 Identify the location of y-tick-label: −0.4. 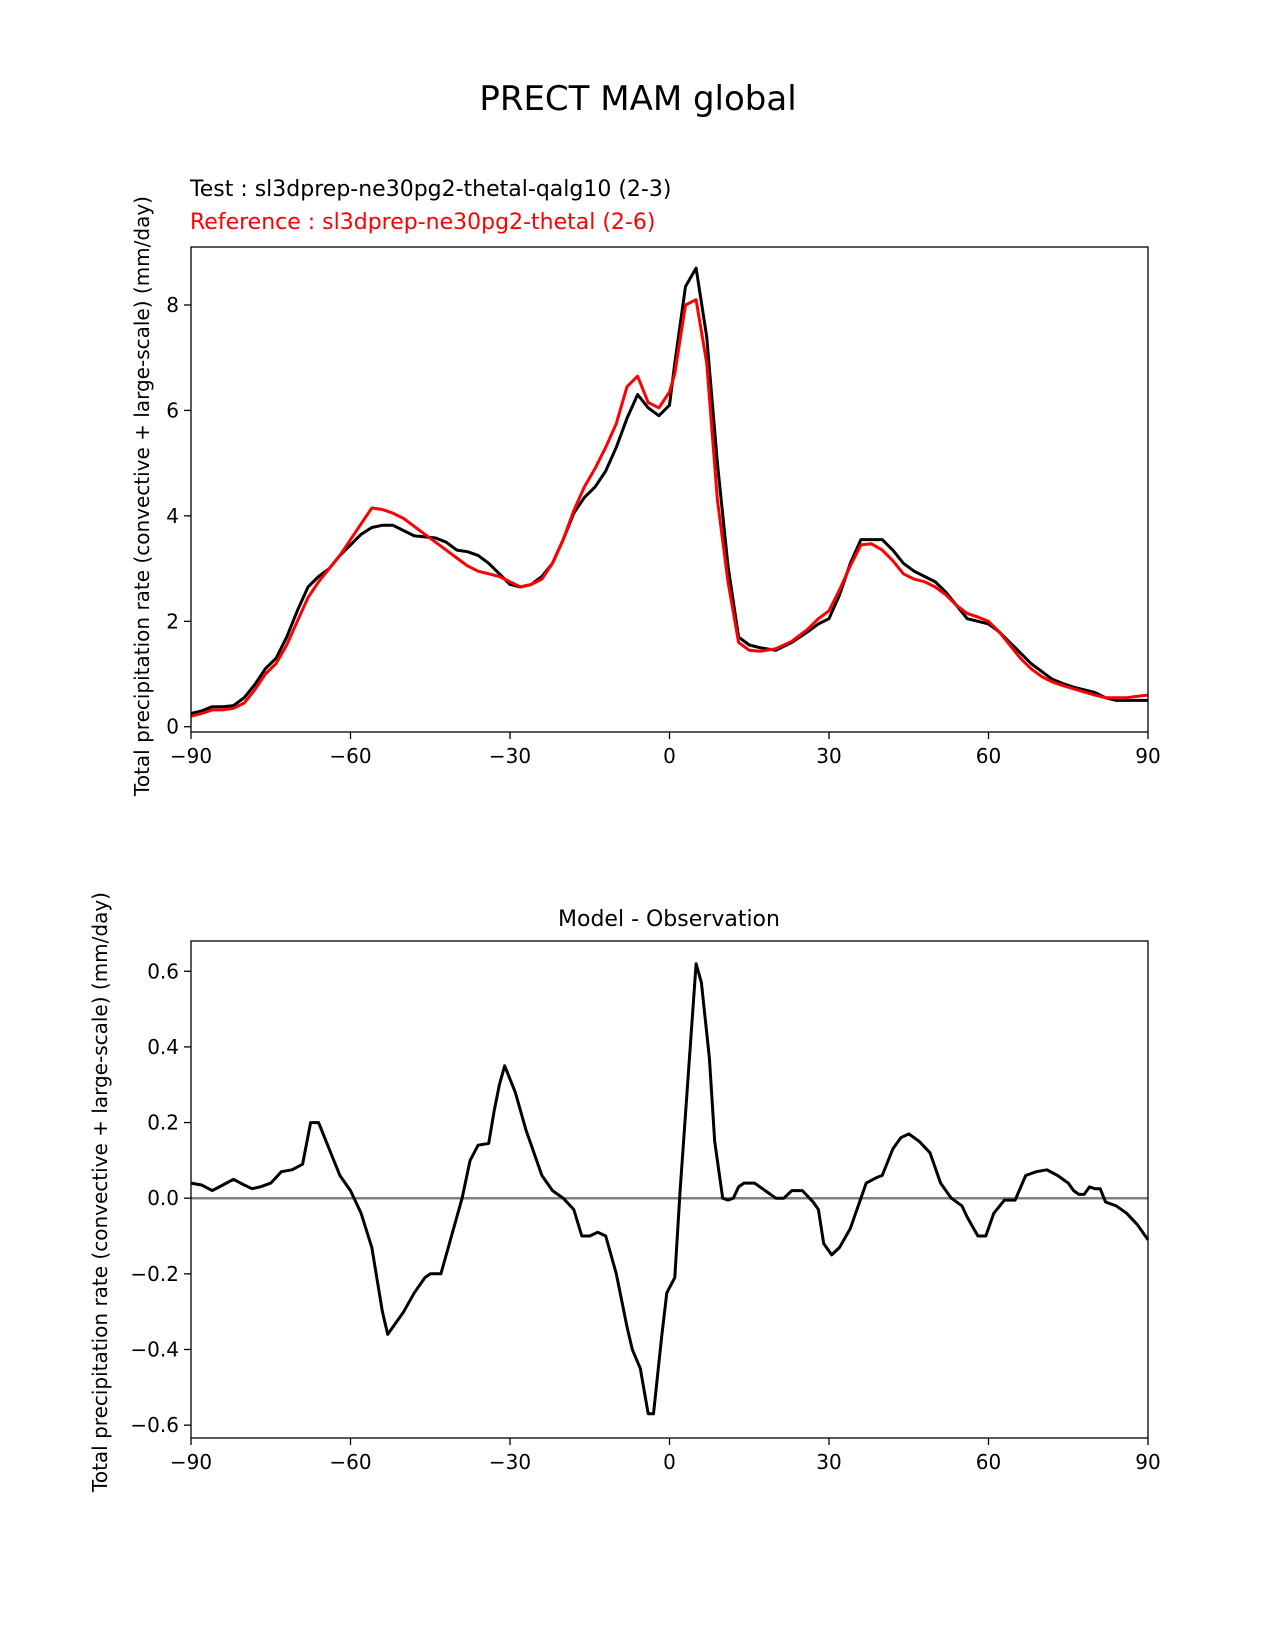
(154, 1349).